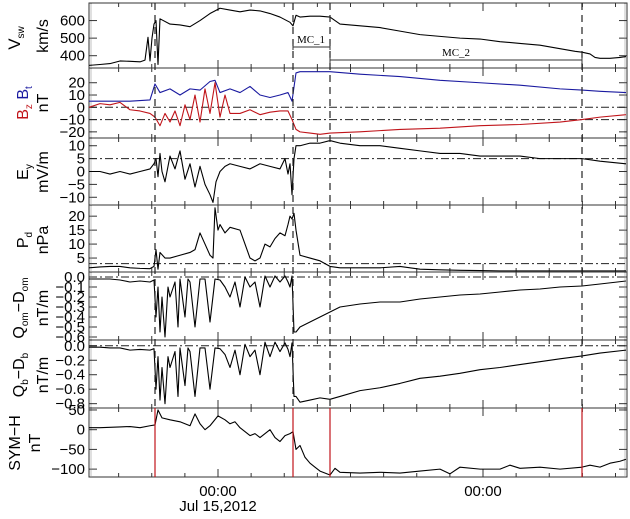  I want to click on ylabel-ey: Ey, so click(25, 172).